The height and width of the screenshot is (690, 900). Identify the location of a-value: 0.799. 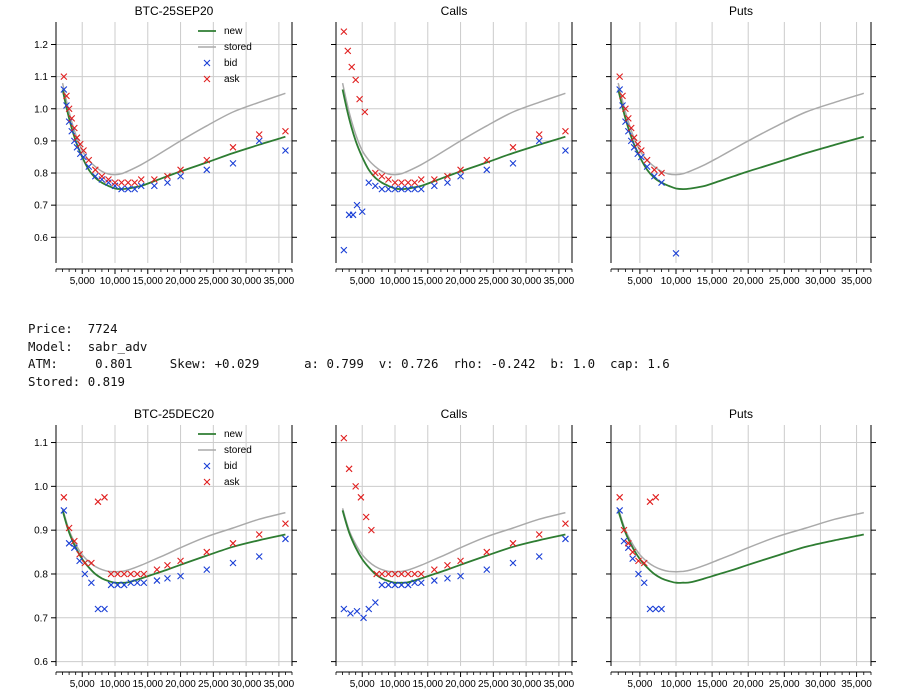
(345, 363).